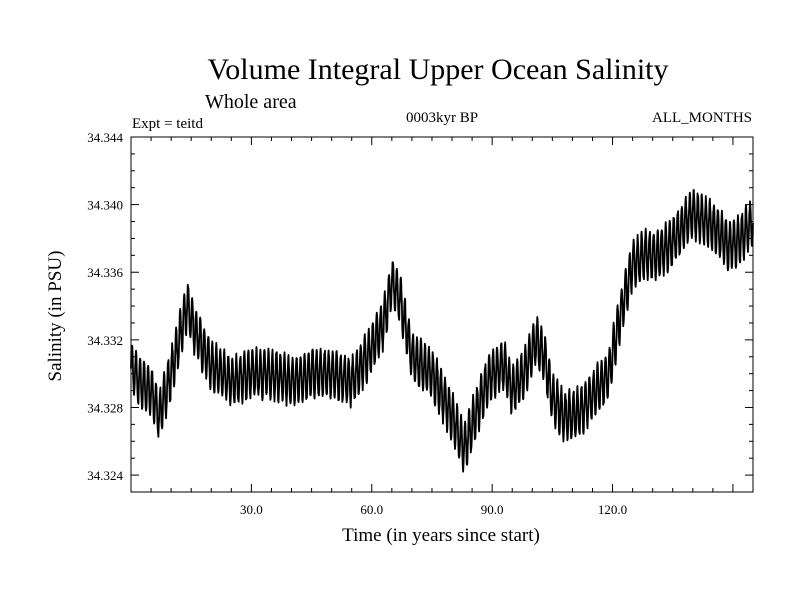  I want to click on experiment-label: Expt = teitd, so click(167, 124).